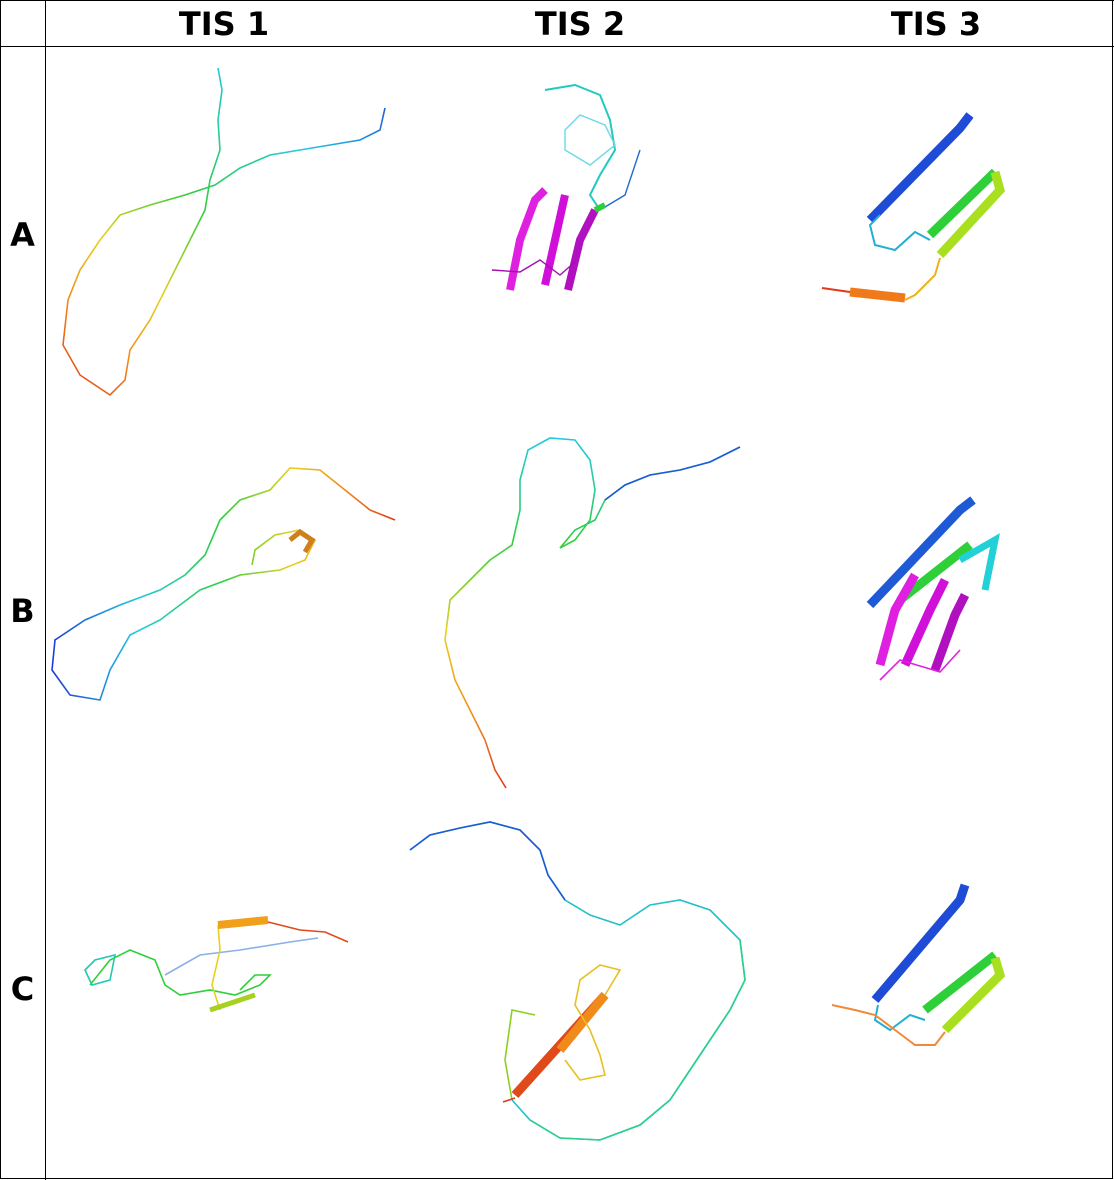 The image size is (1114, 1180). I want to click on structure-a-tis3, so click(913, 207).